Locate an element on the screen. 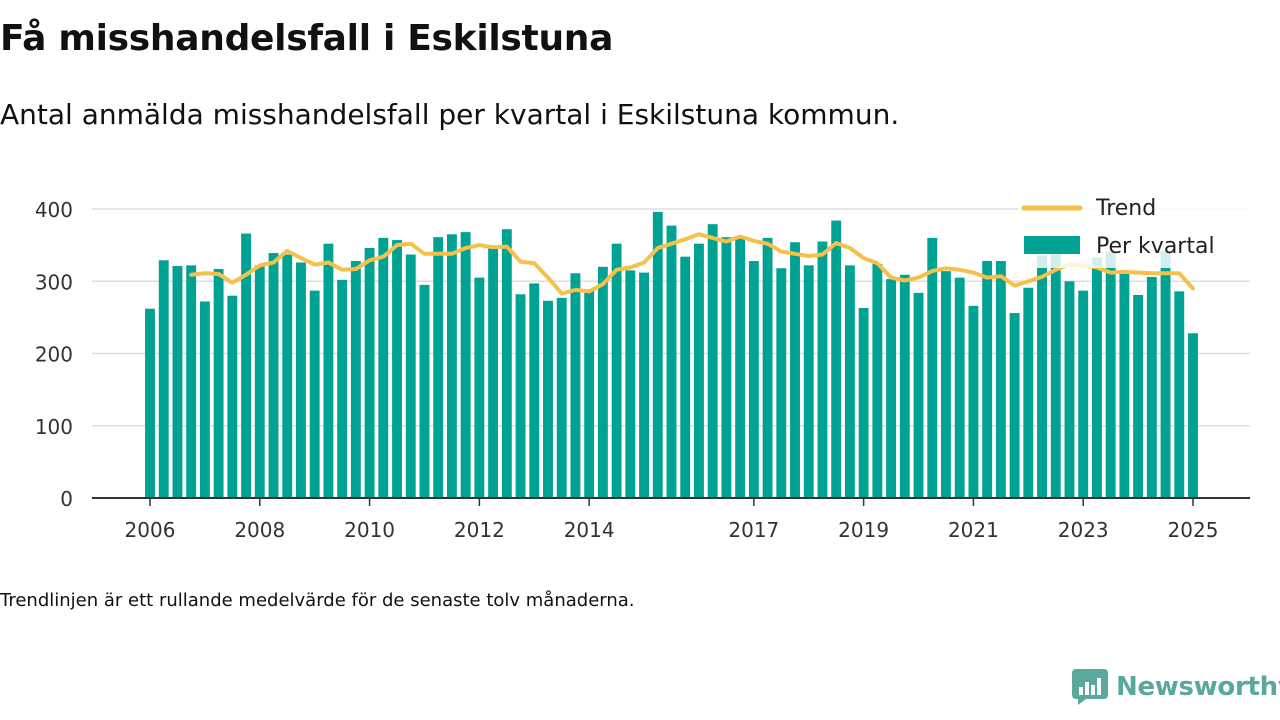 The width and height of the screenshot is (1280, 720). x-tick-label: 2008 is located at coordinates (259, 530).